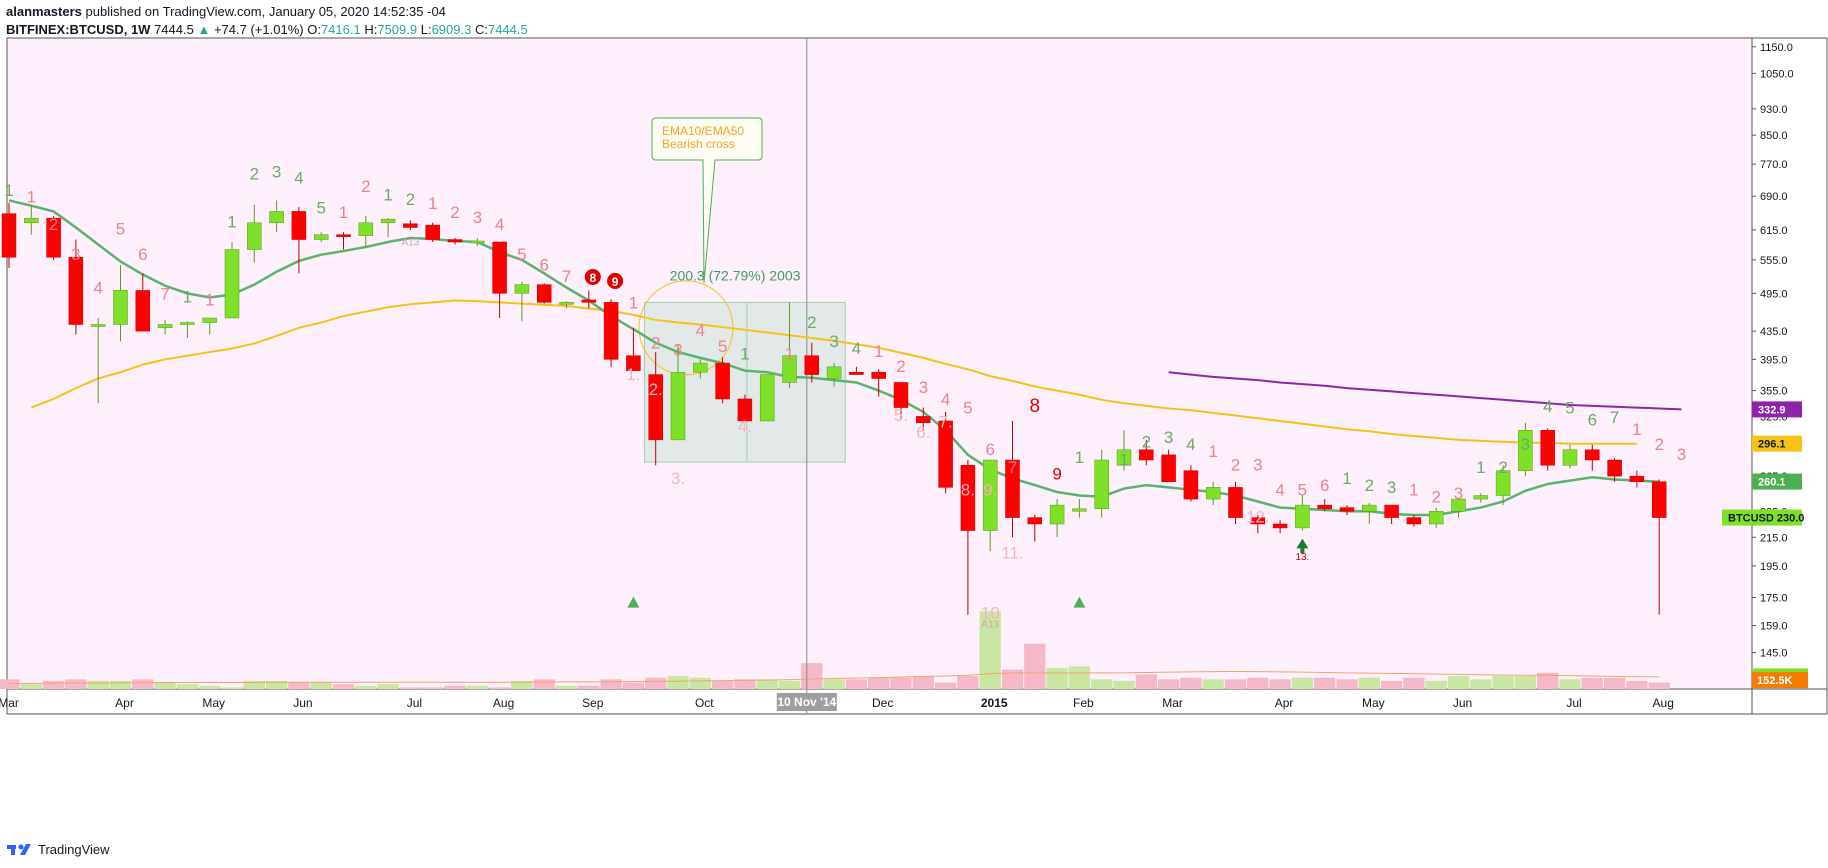 The width and height of the screenshot is (1828, 868). What do you see at coordinates (1777, 74) in the screenshot?
I see `price-tick-label: 1050.0` at bounding box center [1777, 74].